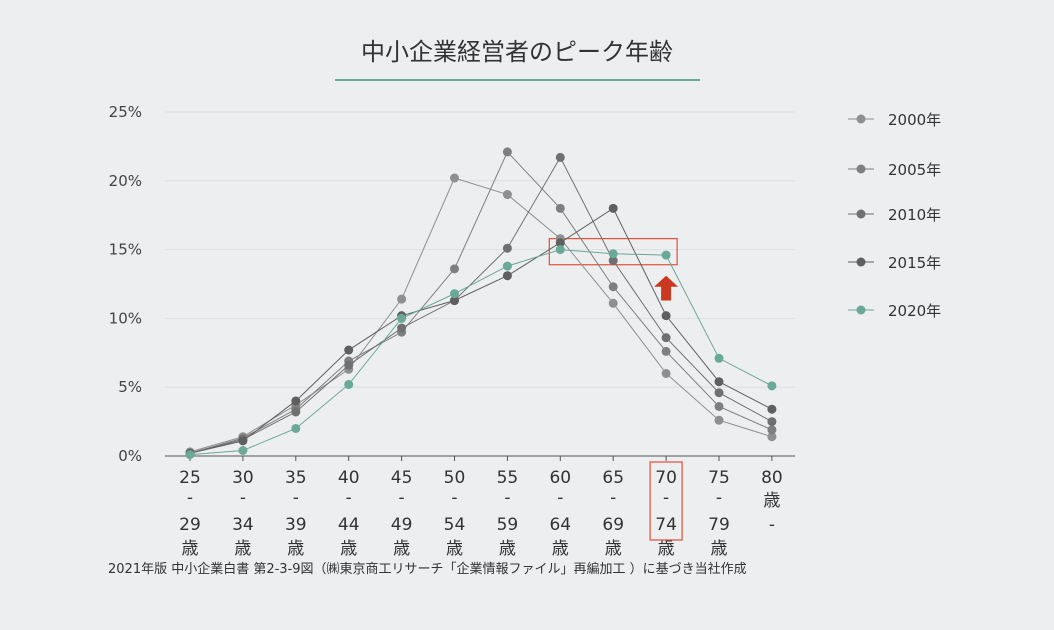 The width and height of the screenshot is (1054, 630). What do you see at coordinates (125, 112) in the screenshot?
I see `y-tick-label: 25%` at bounding box center [125, 112].